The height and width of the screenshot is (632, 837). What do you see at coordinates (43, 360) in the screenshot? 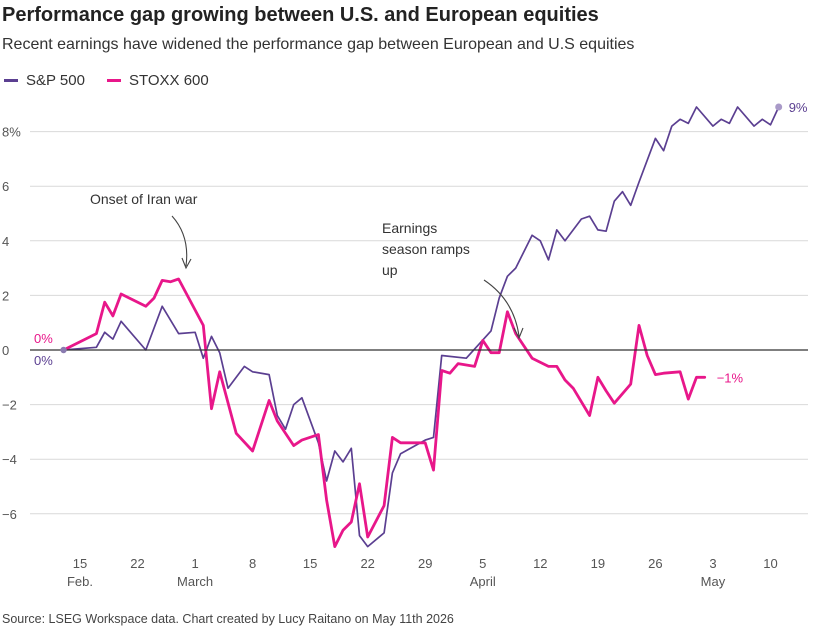
I see `start-label-sp500: 0%` at bounding box center [43, 360].